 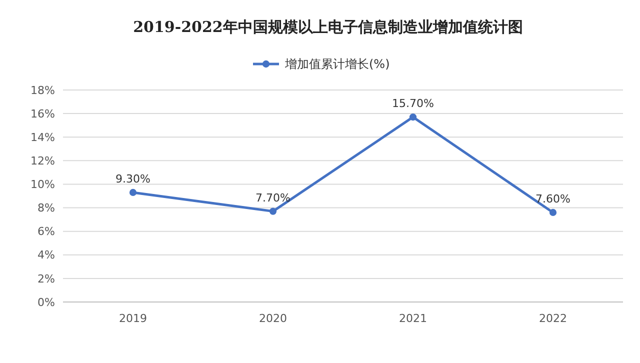 What do you see at coordinates (133, 318) in the screenshot?
I see `x-tick-label: 2019` at bounding box center [133, 318].